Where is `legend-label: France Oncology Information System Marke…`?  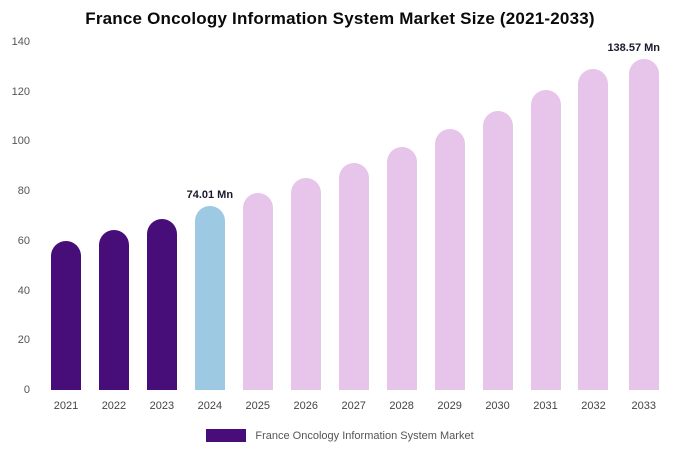
legend-label: France Oncology Information System Marke… is located at coordinates (364, 435).